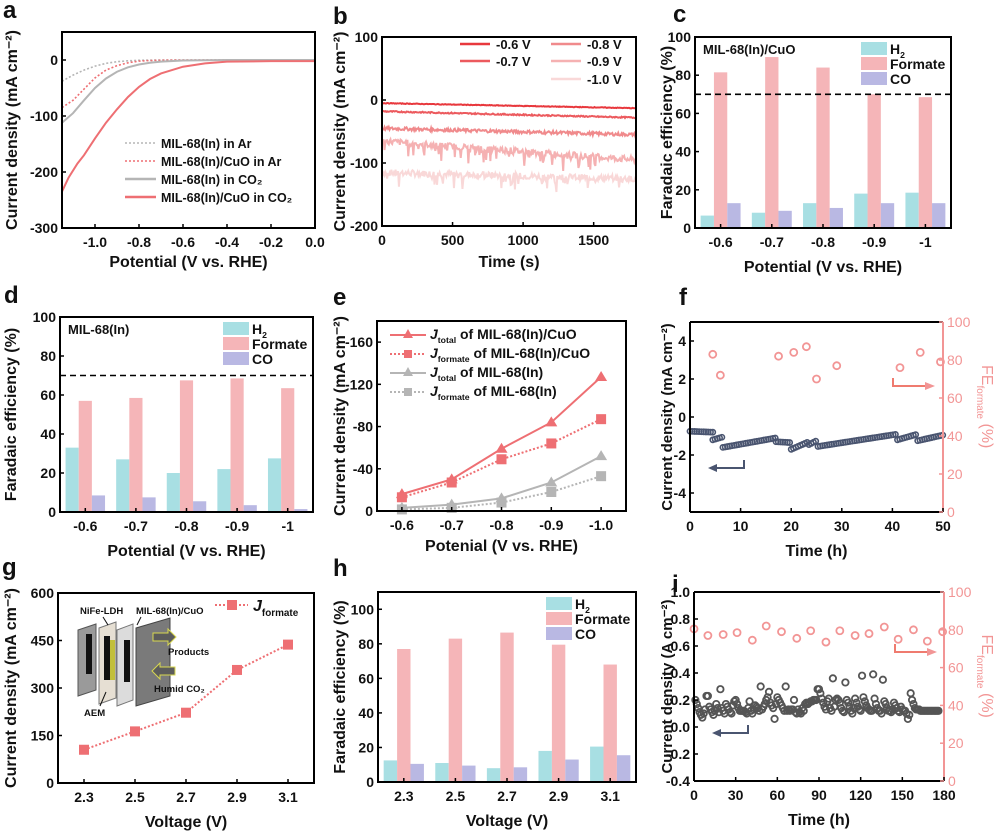 This screenshot has width=1000, height=837. Describe the element at coordinates (861, 795) in the screenshot. I see `x-tick-label: 120` at that location.